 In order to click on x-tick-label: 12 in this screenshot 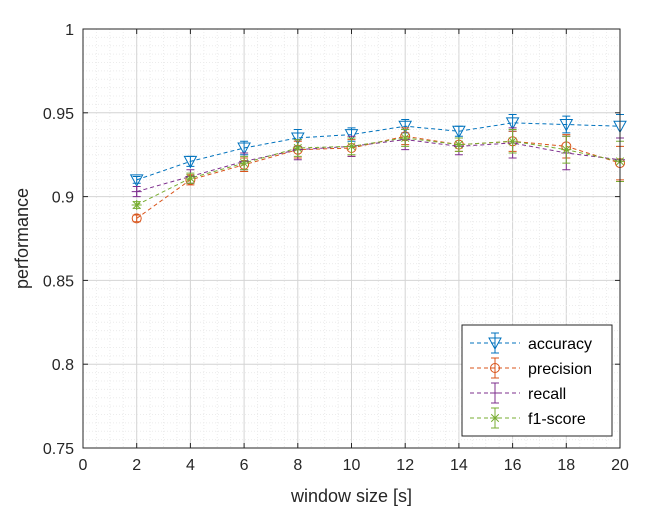, I will do `click(405, 465)`.